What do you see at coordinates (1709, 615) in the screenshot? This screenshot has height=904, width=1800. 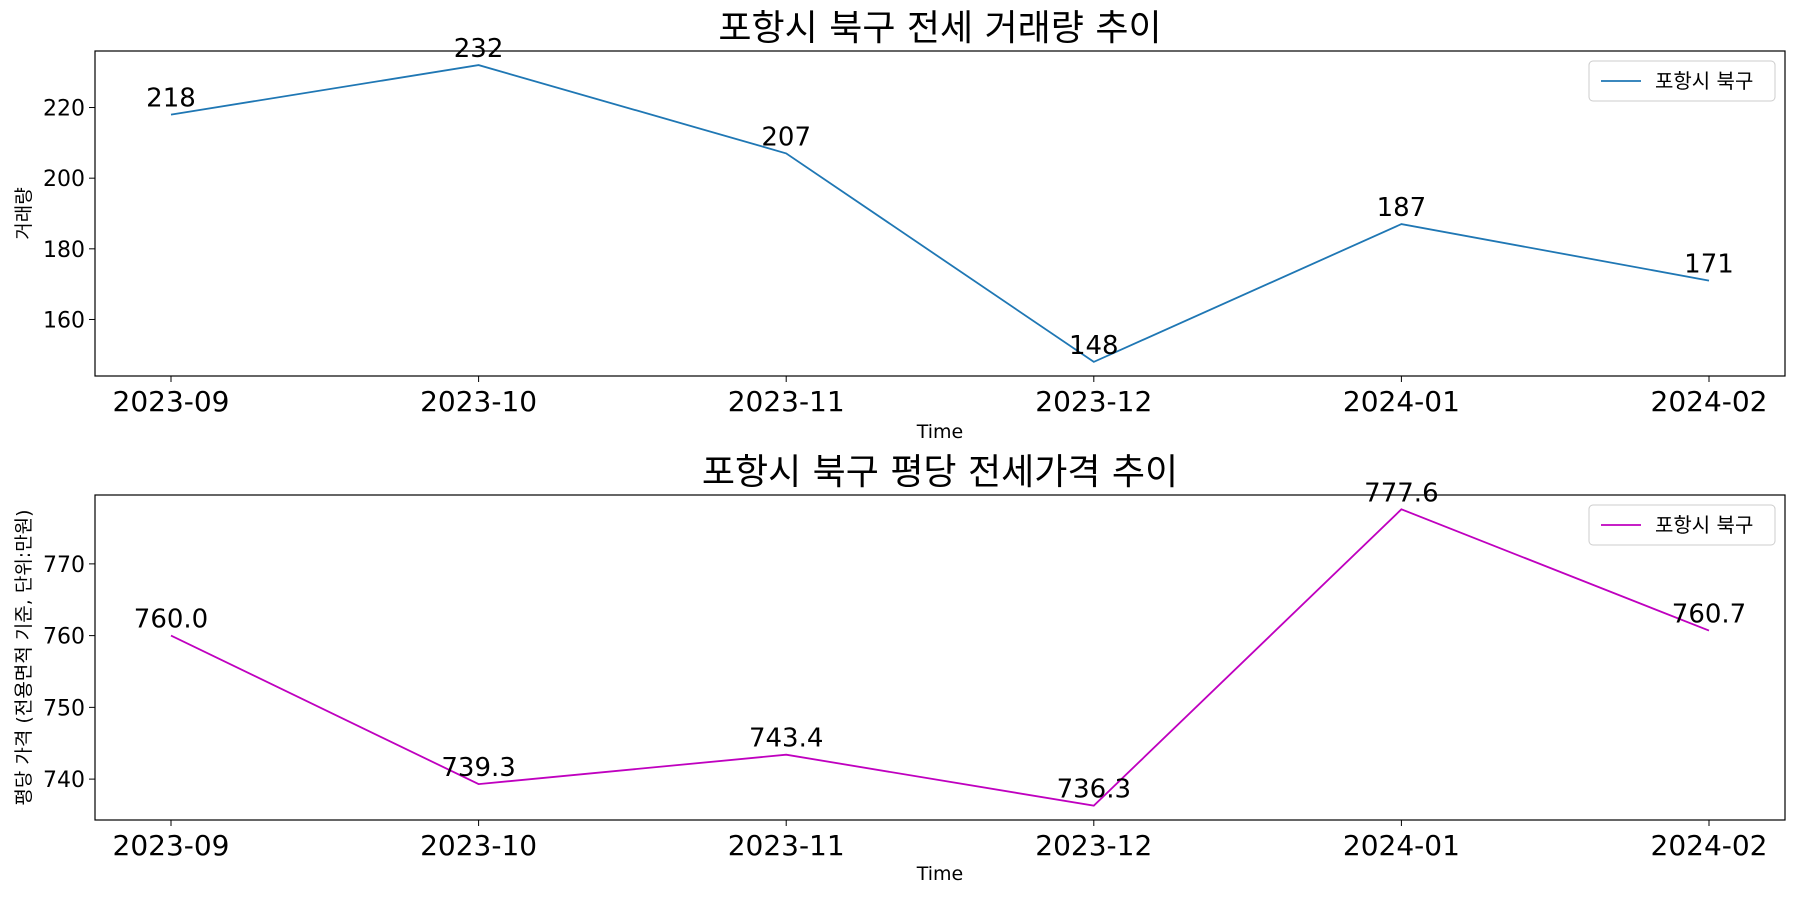 I see `data-label: 760.7` at bounding box center [1709, 615].